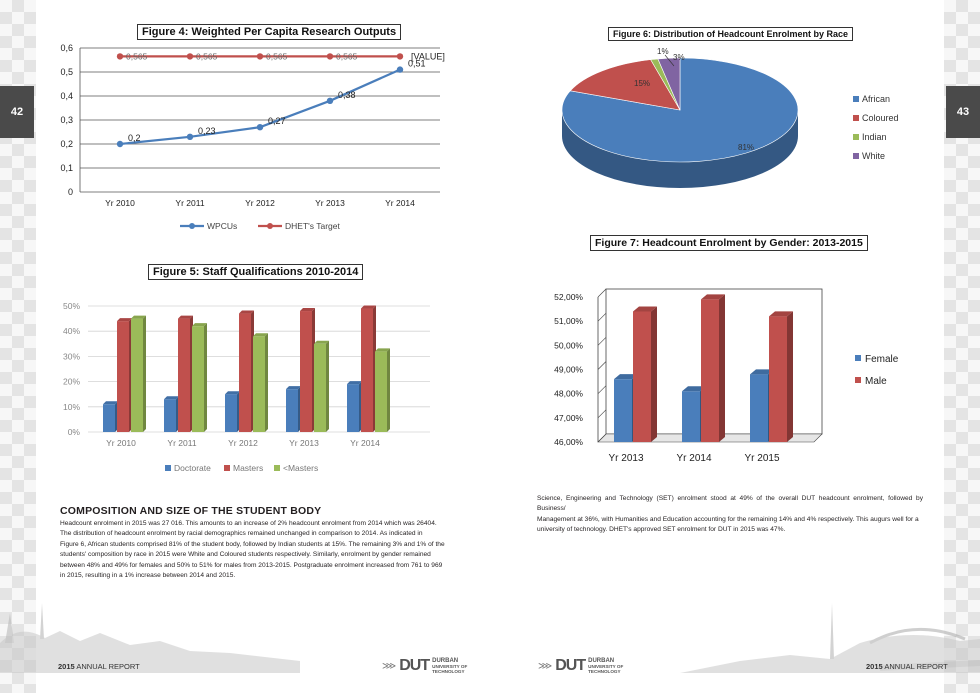 The width and height of the screenshot is (980, 693). I want to click on legend-label: Indian, so click(874, 137).